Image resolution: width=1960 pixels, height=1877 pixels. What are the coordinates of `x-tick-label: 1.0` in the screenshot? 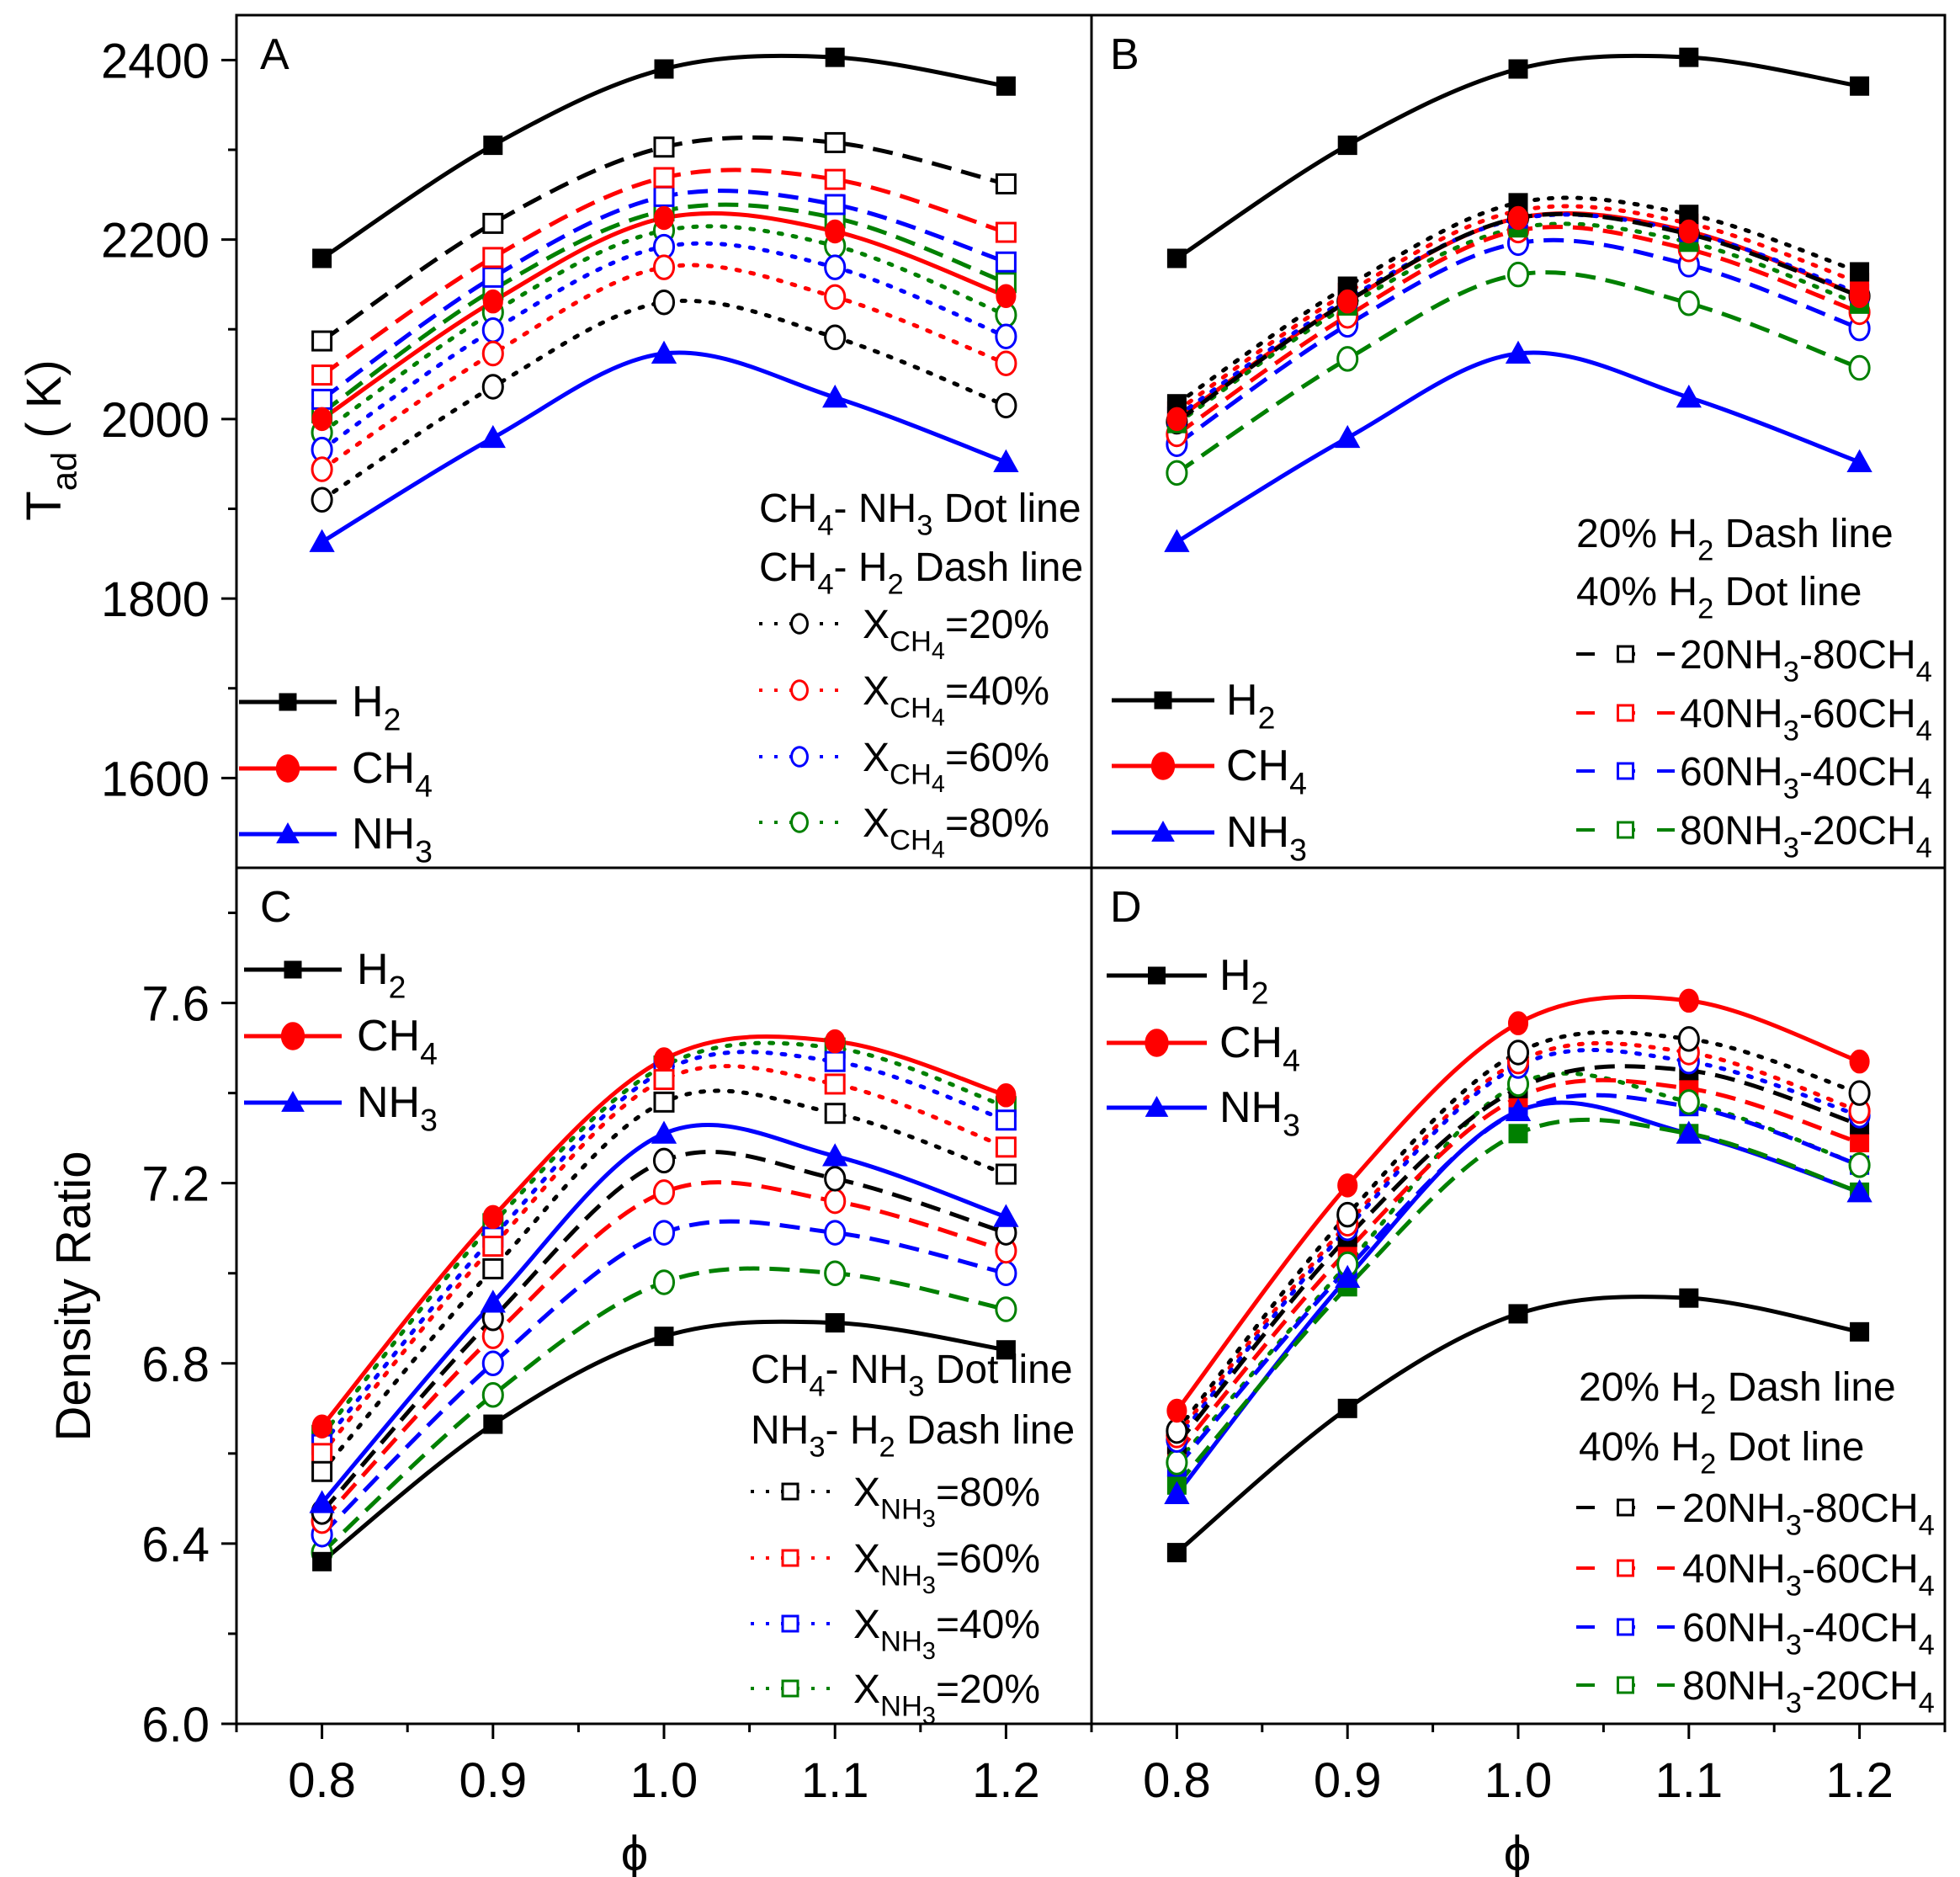 It's located at (1519, 1780).